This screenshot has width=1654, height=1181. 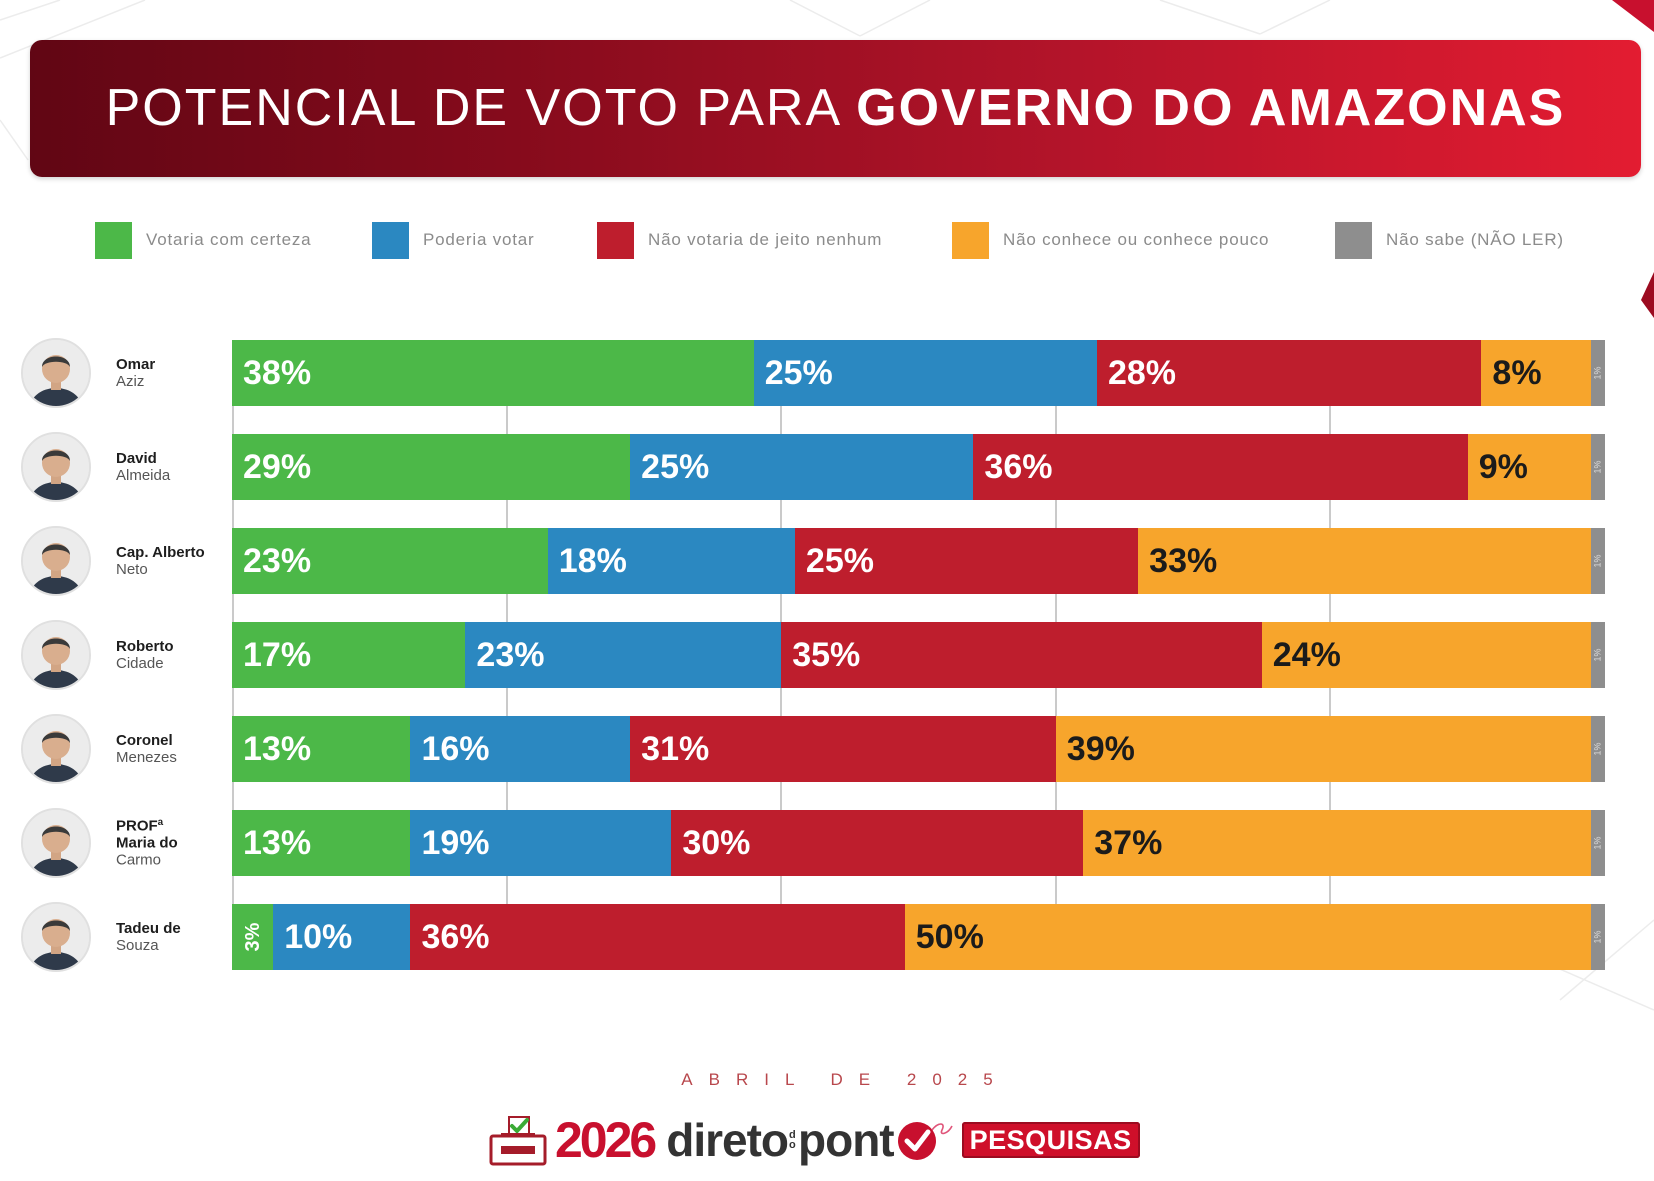 I want to click on bar-value-label: 9%, so click(x=1503, y=467).